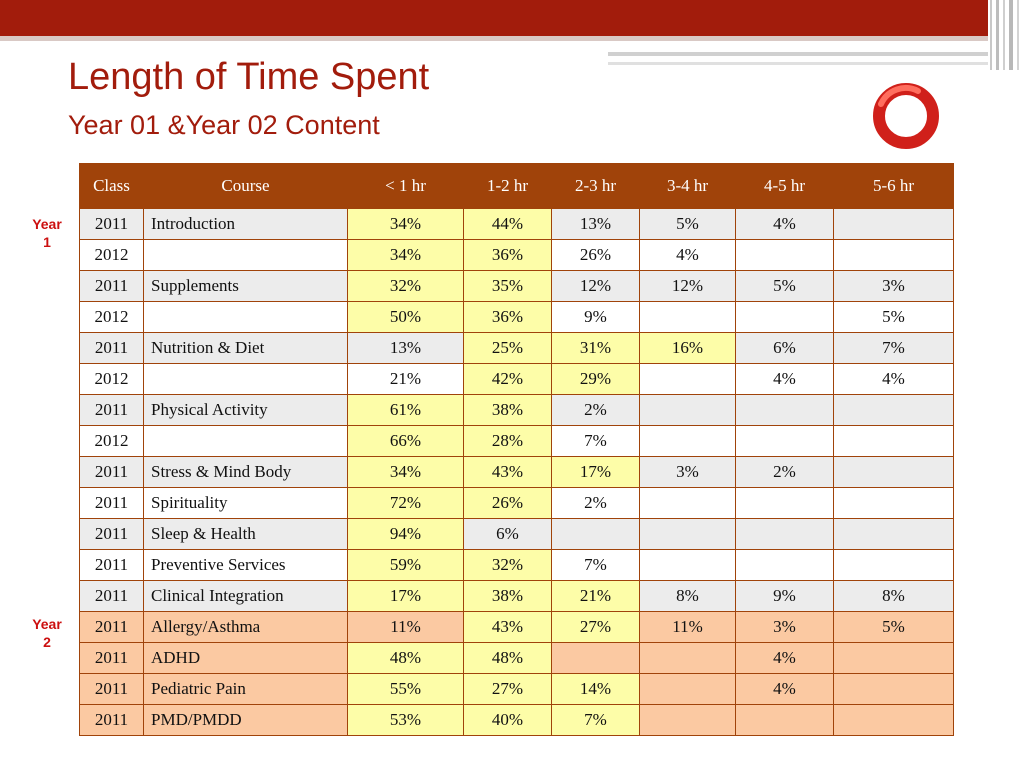  Describe the element at coordinates (405, 534) in the screenshot. I see `value-cell: 94%` at that location.